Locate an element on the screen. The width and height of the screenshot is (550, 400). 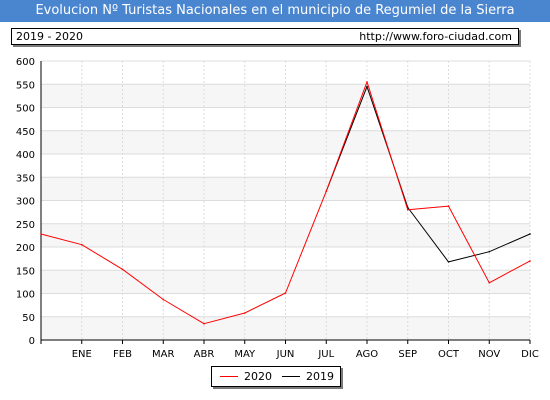
x-tick-label: DIC is located at coordinates (530, 354).